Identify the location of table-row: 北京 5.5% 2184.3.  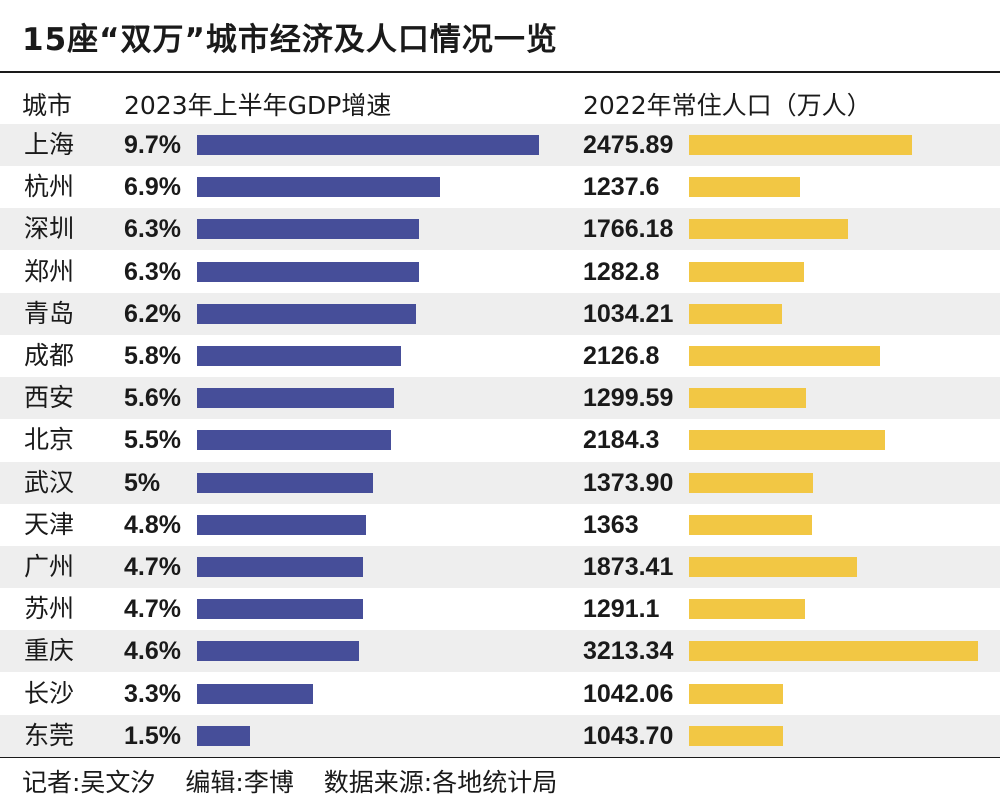
(500, 440).